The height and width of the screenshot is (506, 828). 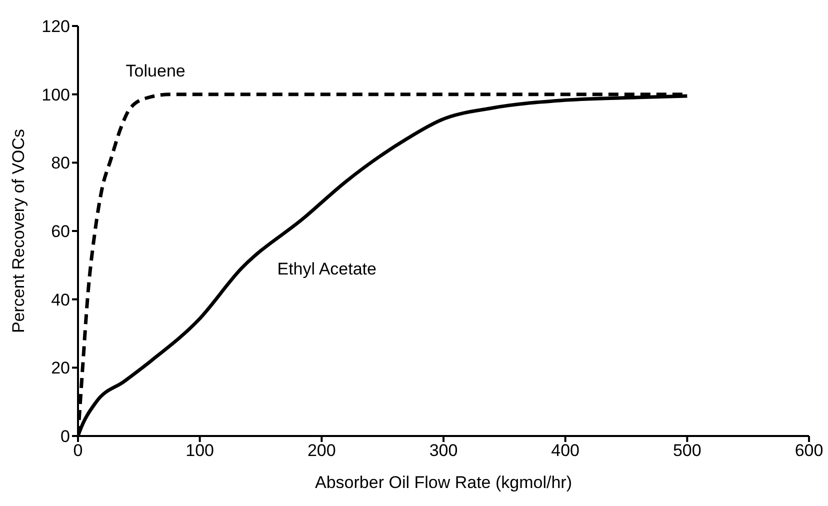 What do you see at coordinates (56, 26) in the screenshot?
I see `y-tick-label: 120` at bounding box center [56, 26].